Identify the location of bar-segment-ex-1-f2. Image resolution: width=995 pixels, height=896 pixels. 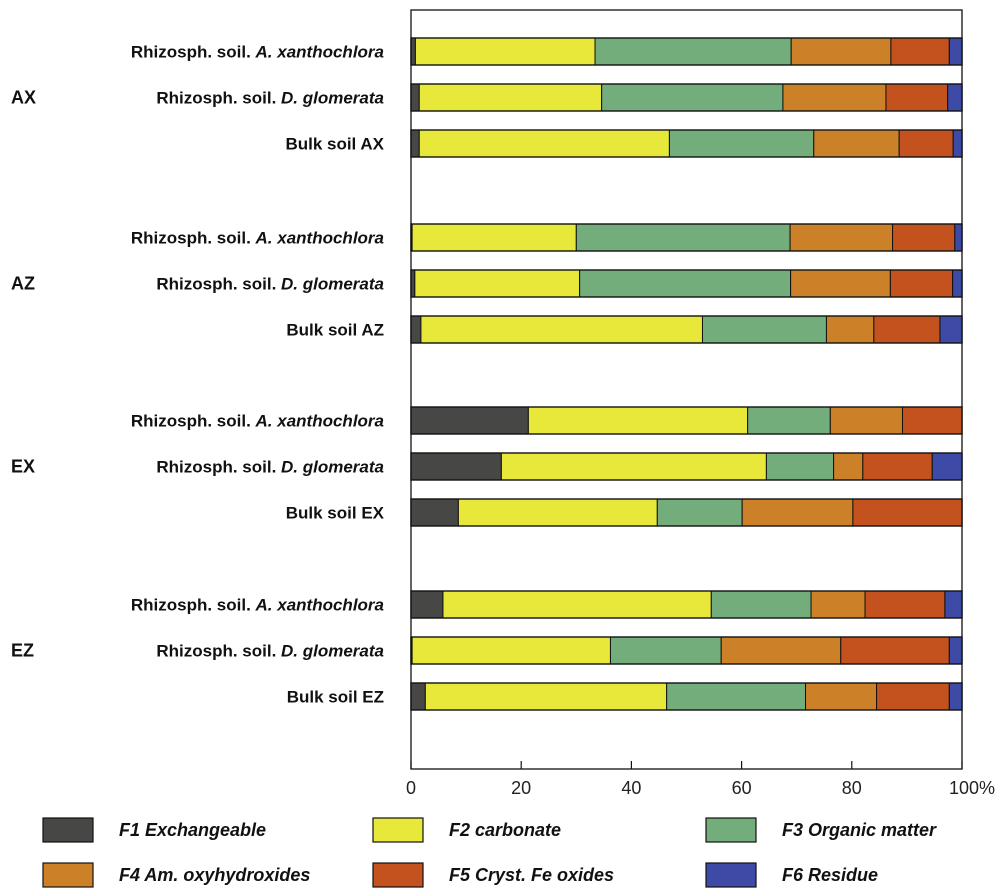
(638, 420).